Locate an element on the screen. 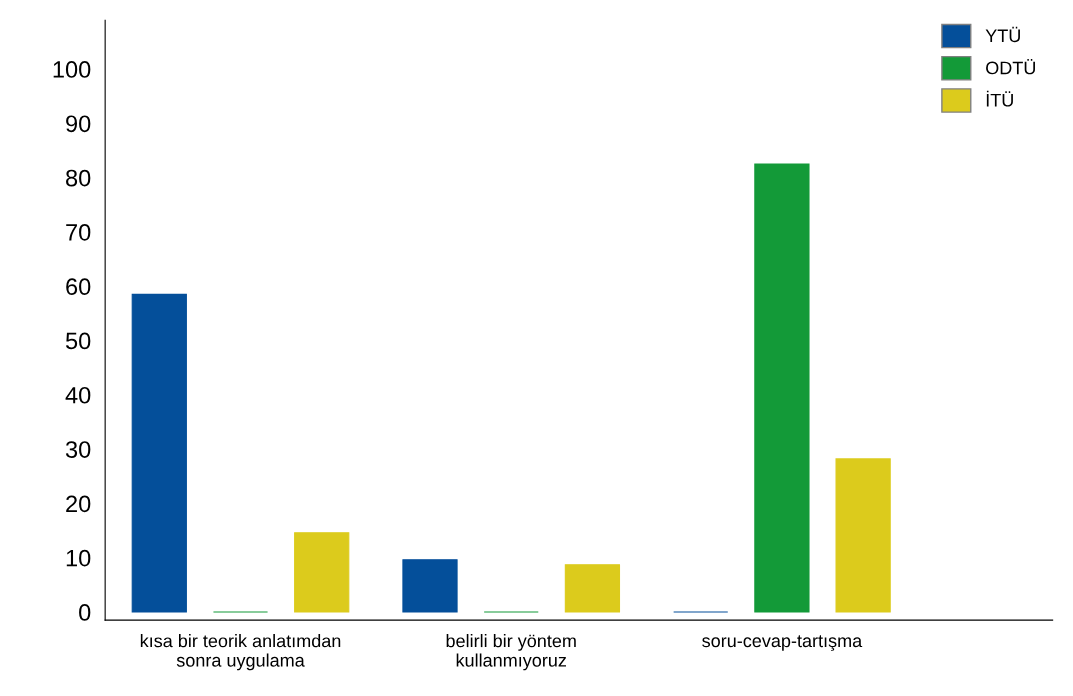  legend-label: ODTÜ is located at coordinates (1010, 67).